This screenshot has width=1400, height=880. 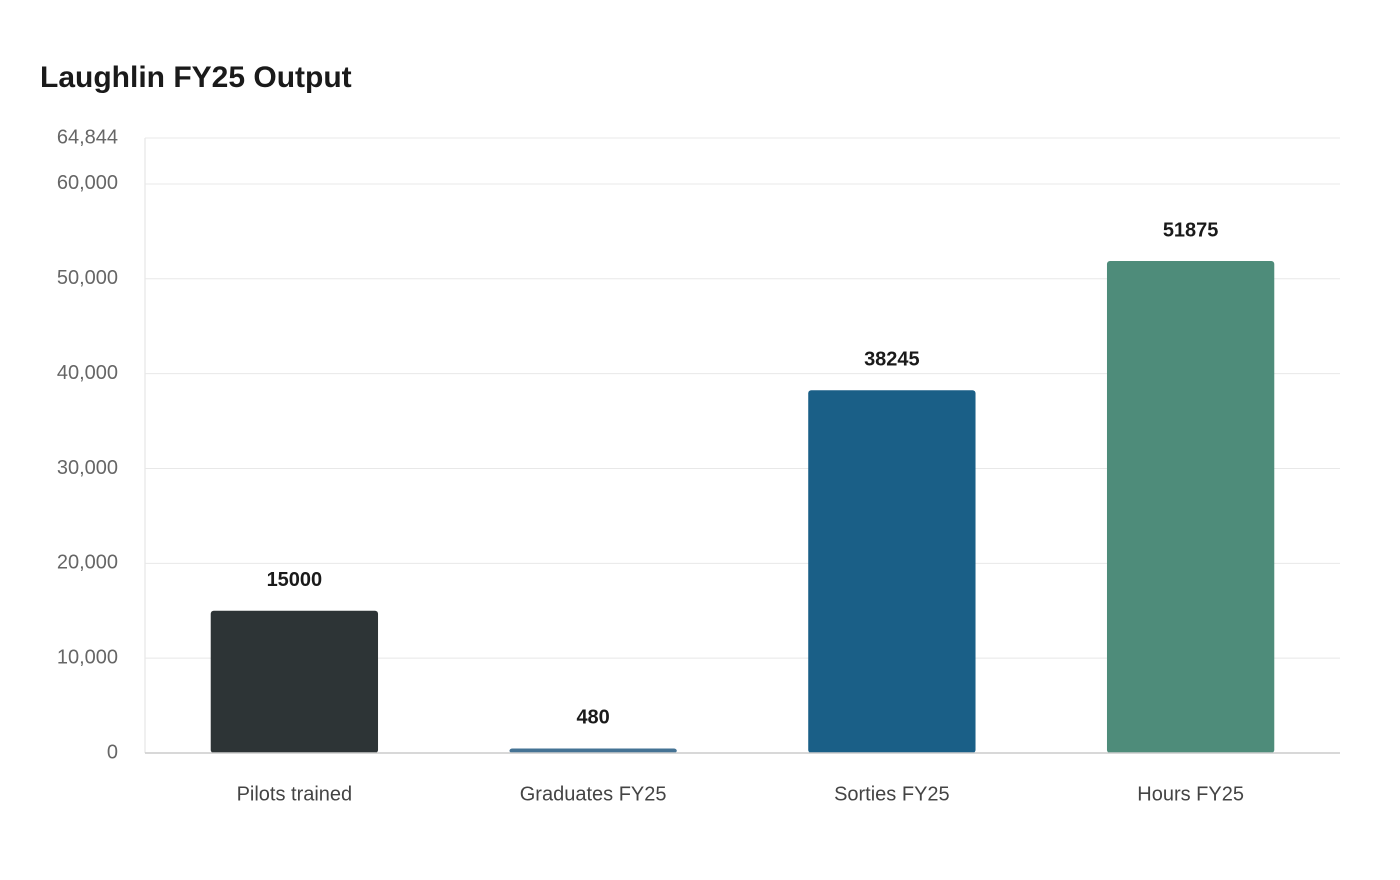 What do you see at coordinates (87, 468) in the screenshot?
I see `y-tick-label: 30,000` at bounding box center [87, 468].